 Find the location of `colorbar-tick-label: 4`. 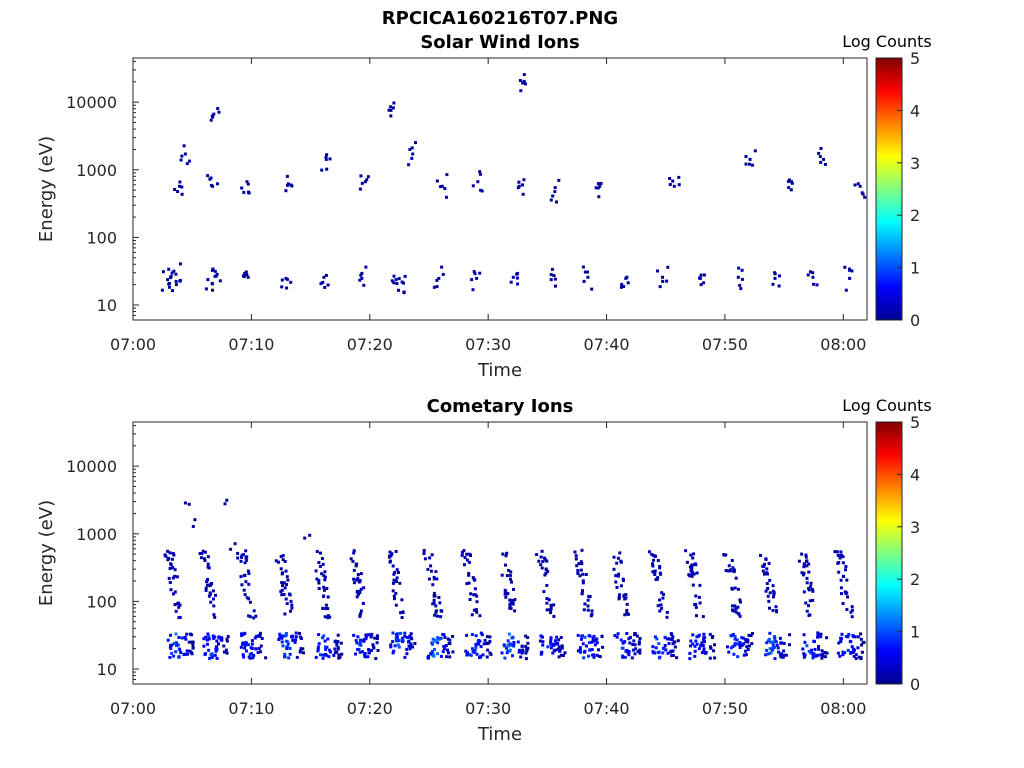

colorbar-tick-label: 4 is located at coordinates (915, 110).